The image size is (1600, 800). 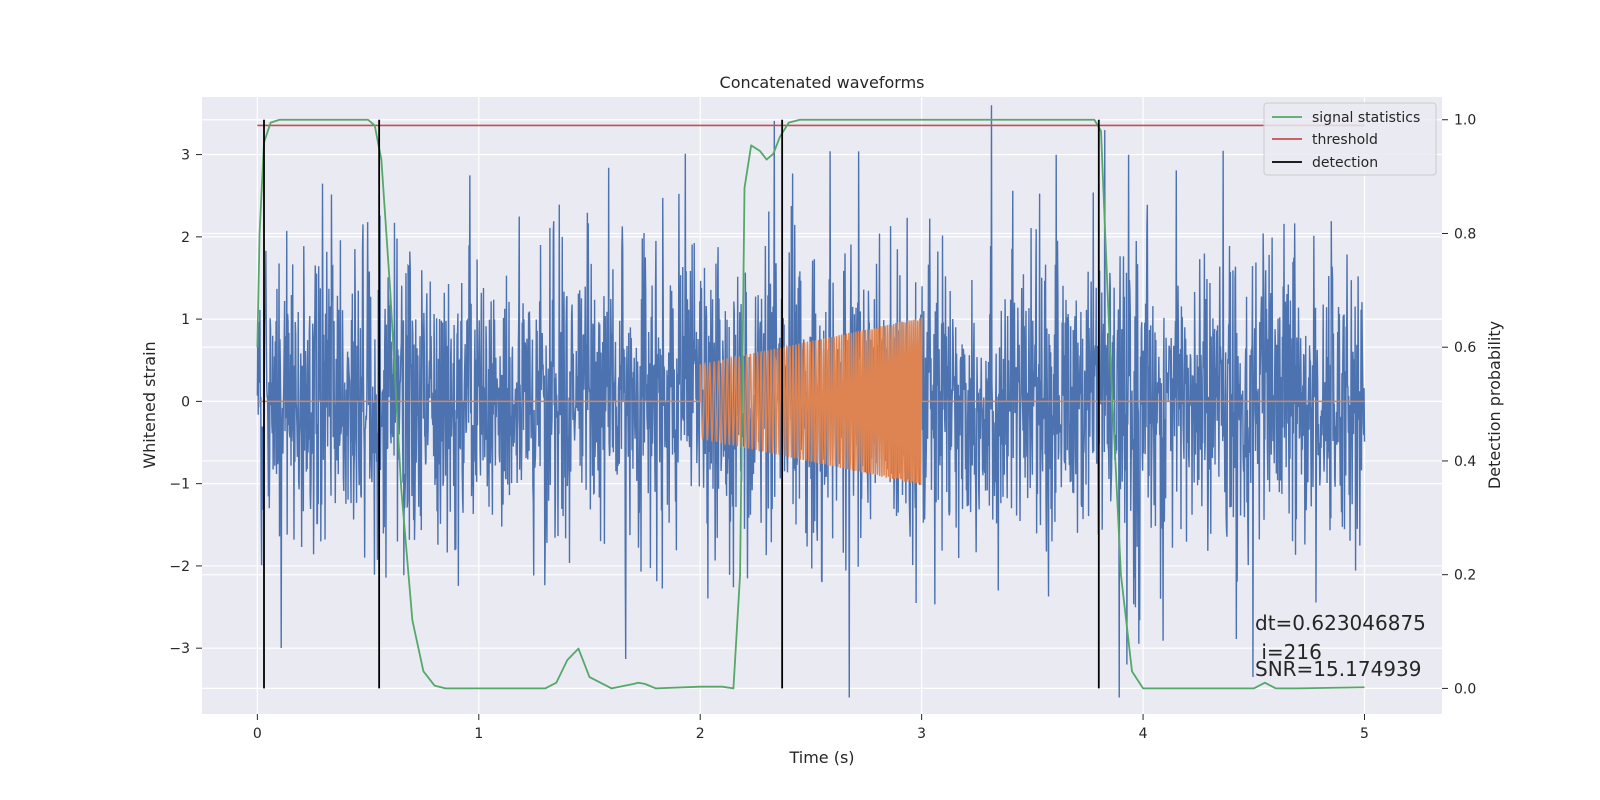 I want to click on series-signal-line, so click(x=811, y=401).